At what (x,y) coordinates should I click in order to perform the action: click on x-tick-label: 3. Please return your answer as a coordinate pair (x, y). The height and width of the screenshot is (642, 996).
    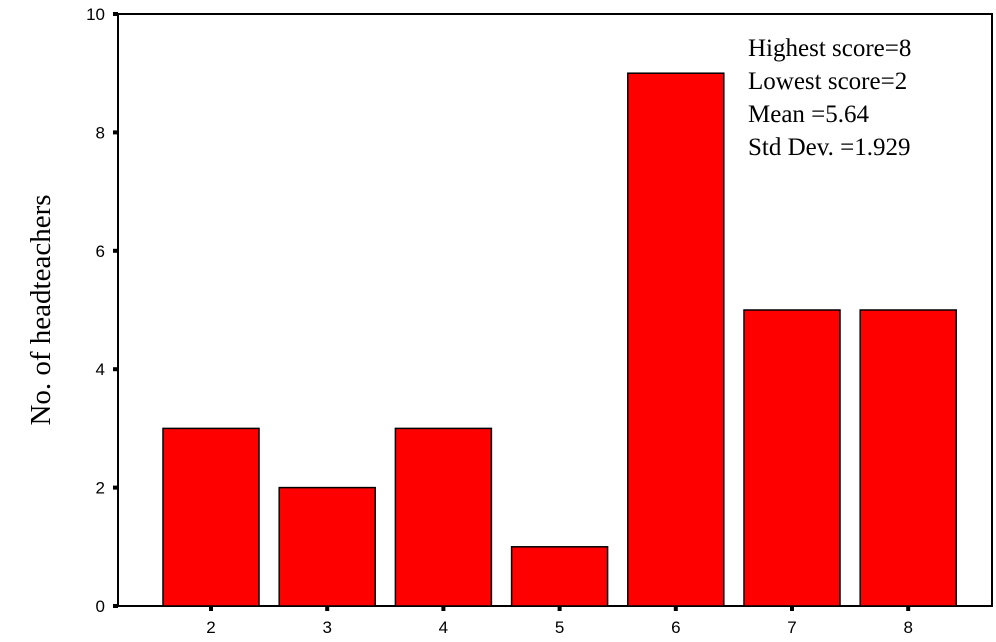
    Looking at the image, I should click on (326, 627).